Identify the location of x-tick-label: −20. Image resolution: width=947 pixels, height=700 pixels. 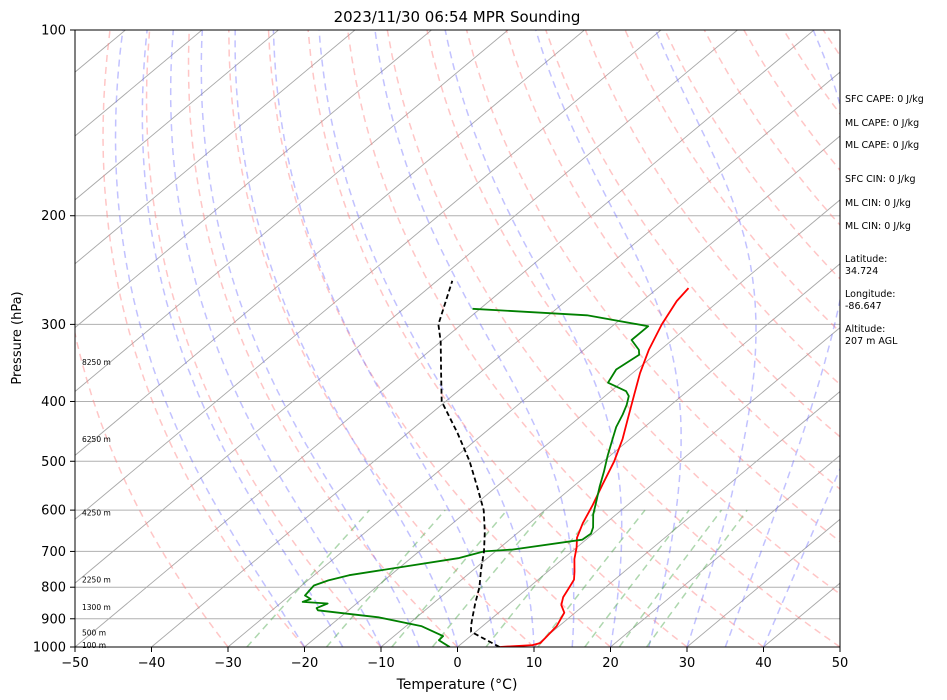
(304, 663).